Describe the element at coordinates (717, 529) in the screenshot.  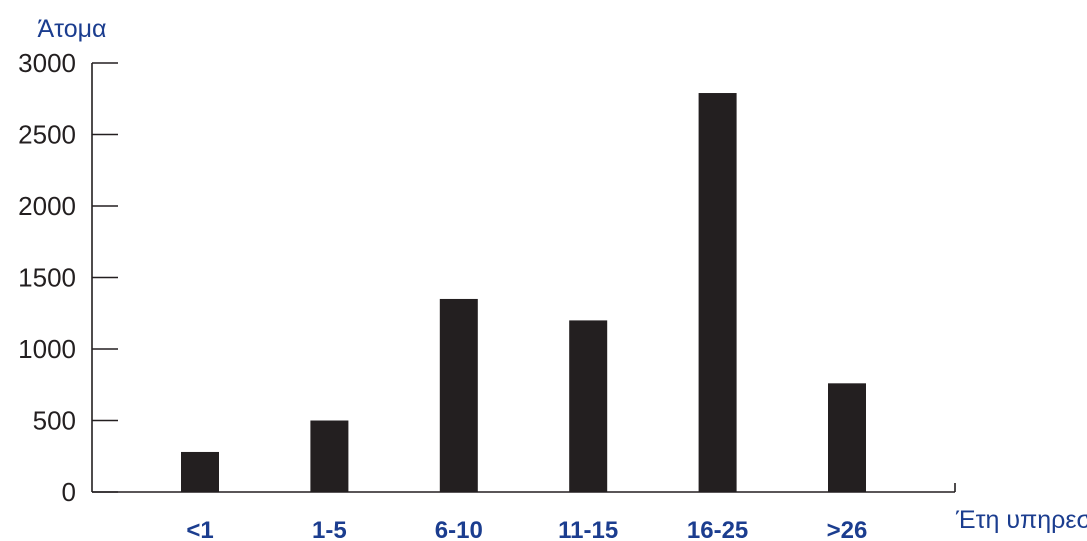
I see `x-tick-label: 16-25` at that location.